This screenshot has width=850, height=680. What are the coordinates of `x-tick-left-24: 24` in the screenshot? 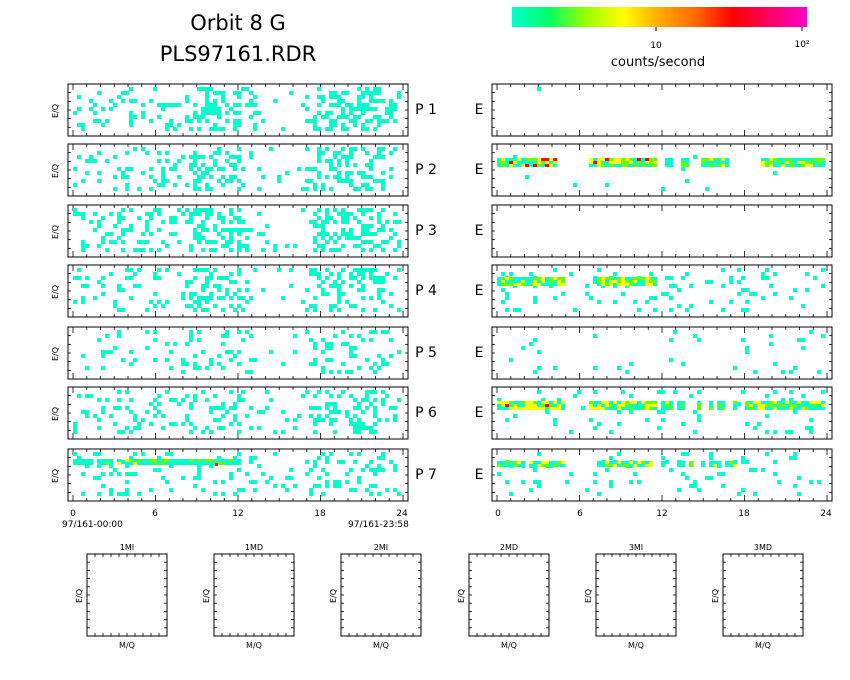 It's located at (402, 514).